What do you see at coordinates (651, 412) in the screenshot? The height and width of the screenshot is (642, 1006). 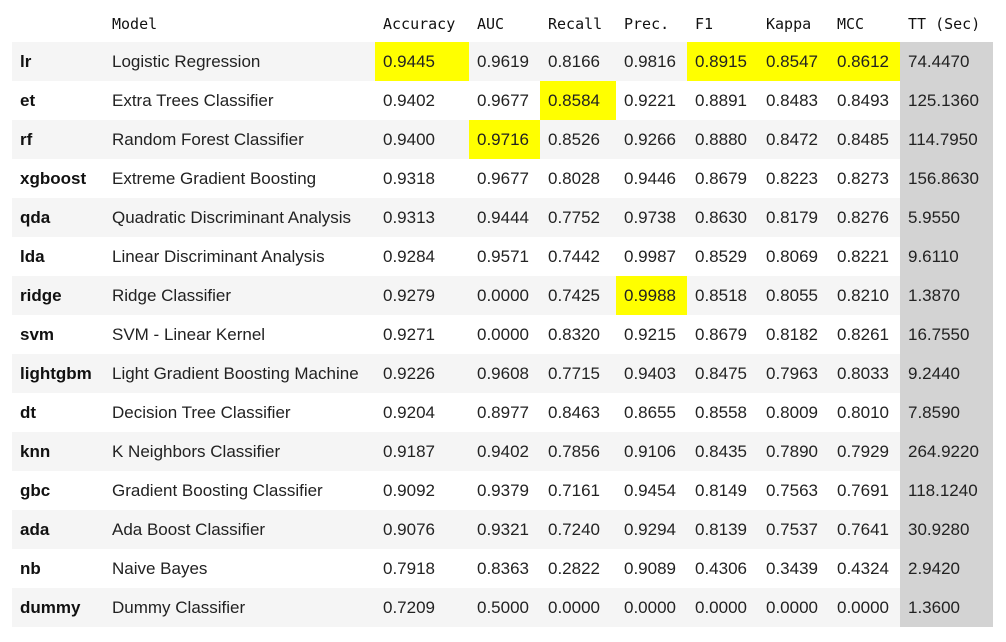 I see `cell-prec: 0.8655` at bounding box center [651, 412].